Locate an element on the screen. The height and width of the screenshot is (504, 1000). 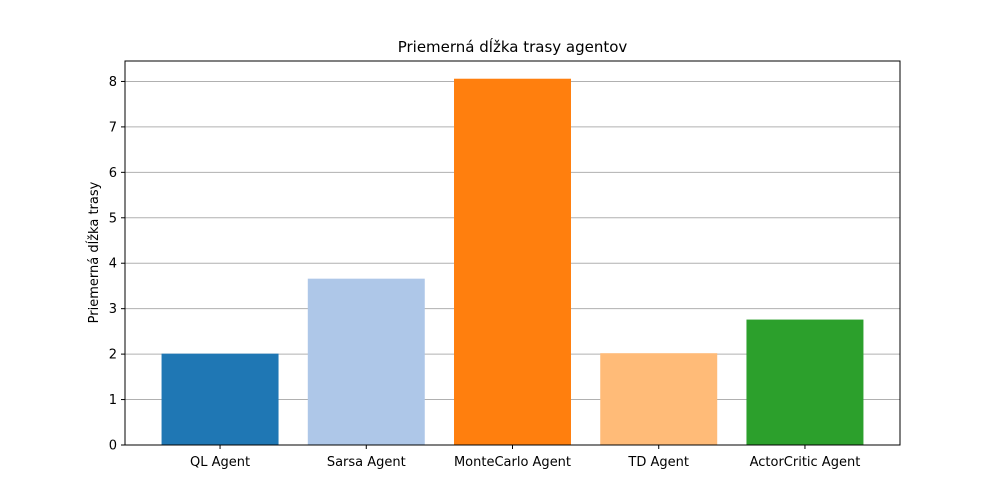
y-tick-label: 3 is located at coordinates (113, 309).